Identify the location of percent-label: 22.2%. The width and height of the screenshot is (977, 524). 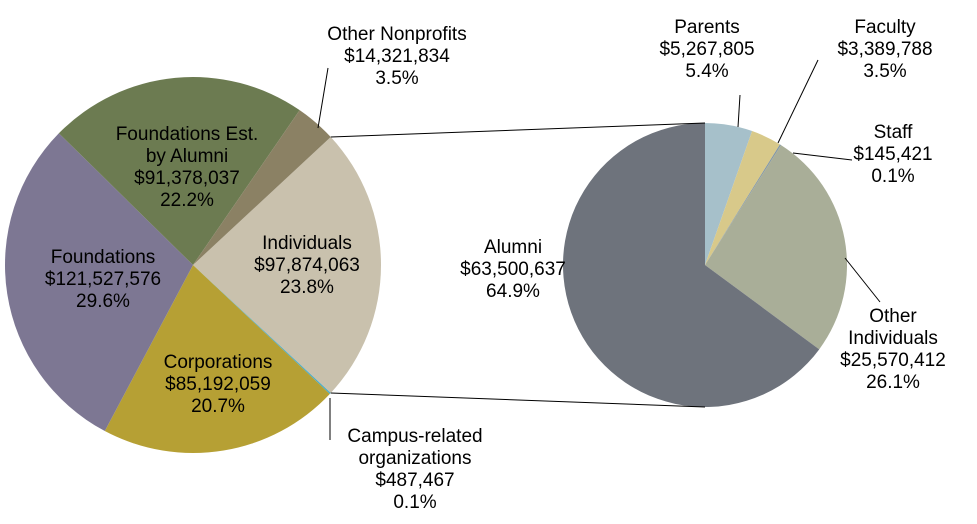
(187, 200).